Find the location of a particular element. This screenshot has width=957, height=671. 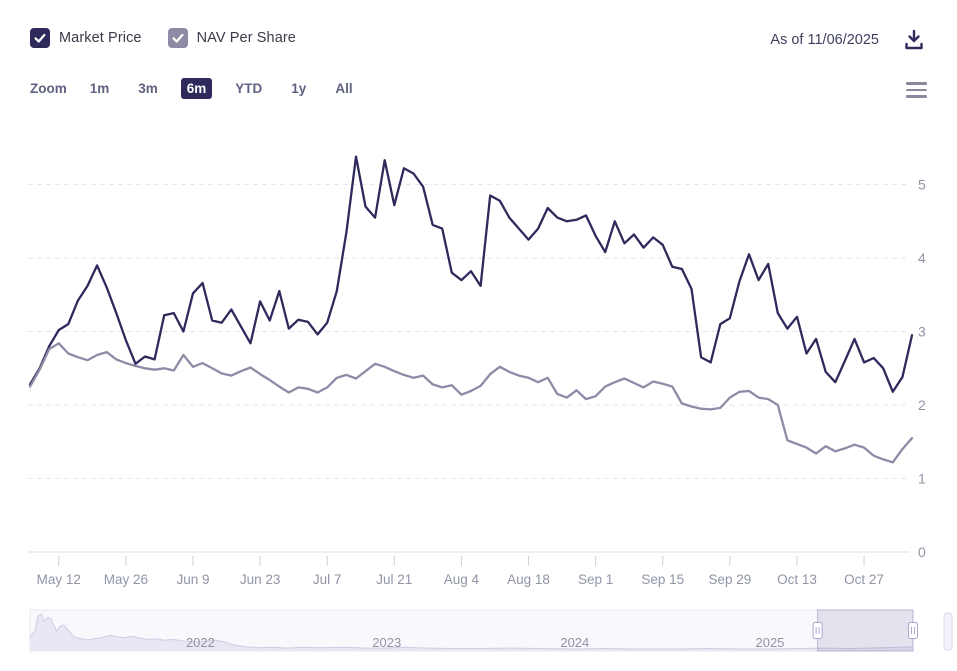

navigator-handle-left is located at coordinates (817, 630).